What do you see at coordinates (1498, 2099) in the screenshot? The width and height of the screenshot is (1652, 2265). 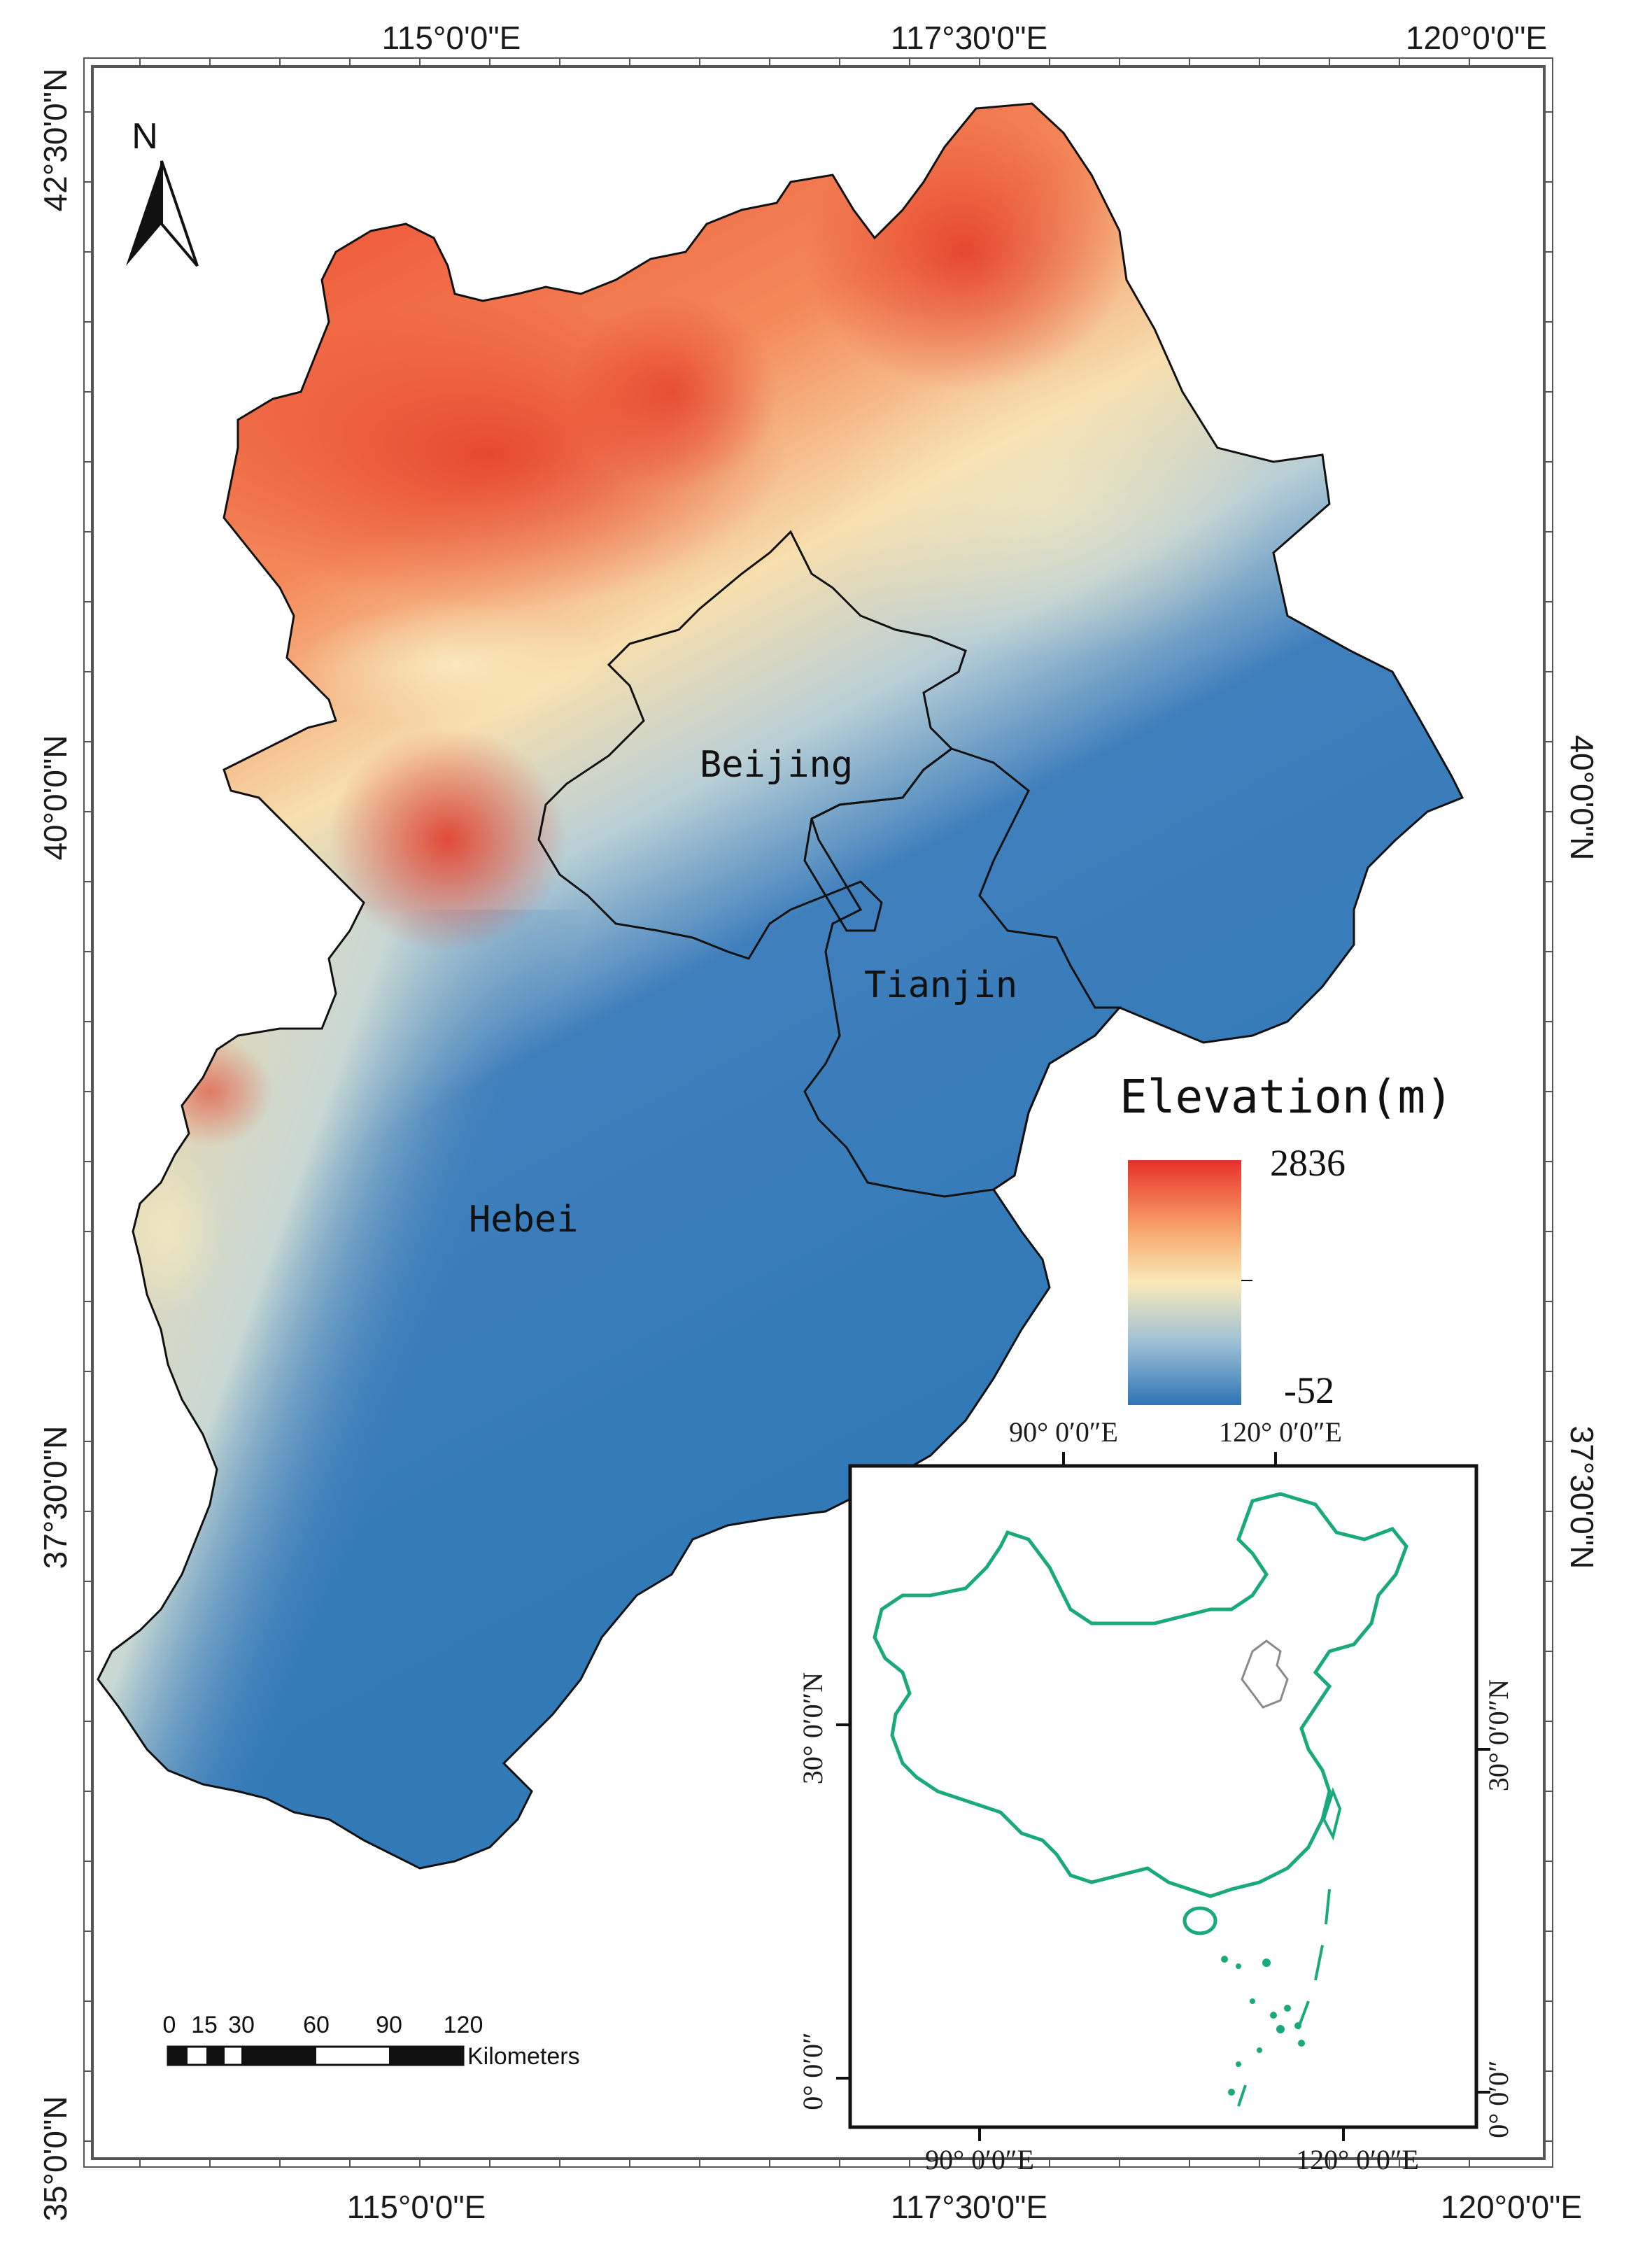 I see `inset-right-label-2: 0° 0′0″` at bounding box center [1498, 2099].